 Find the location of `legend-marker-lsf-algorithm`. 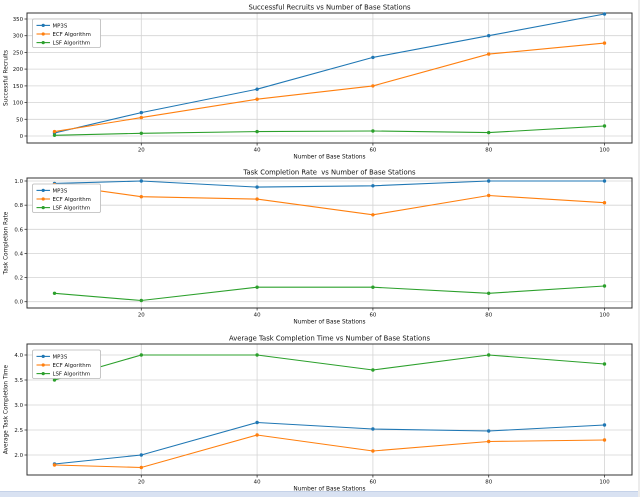

legend-marker-lsf-algorithm is located at coordinates (43, 43).